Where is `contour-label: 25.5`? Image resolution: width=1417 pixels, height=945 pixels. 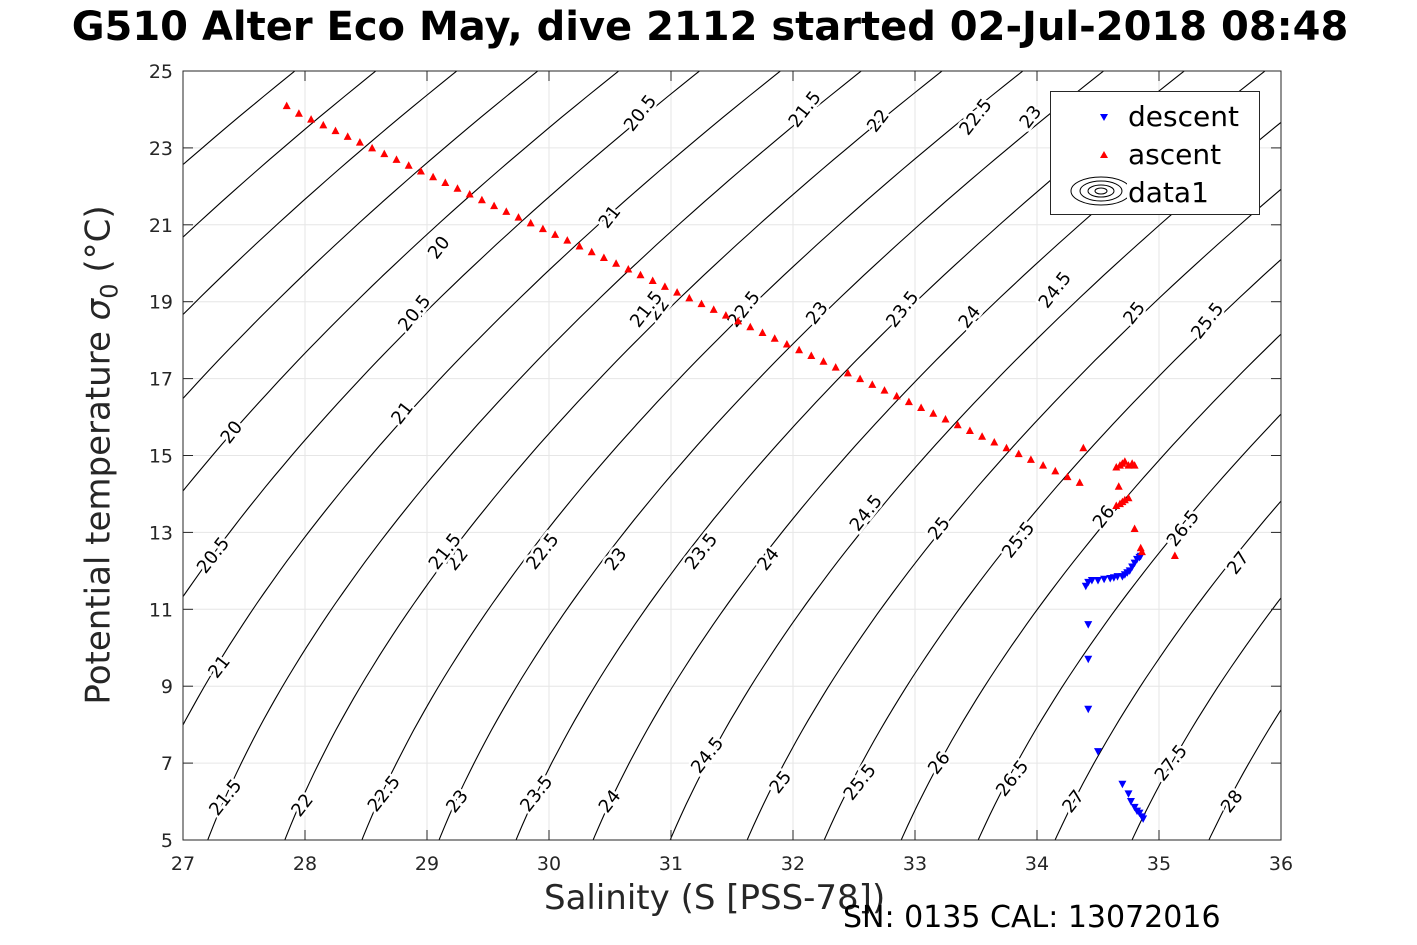
contour-label: 25.5 is located at coordinates (859, 782).